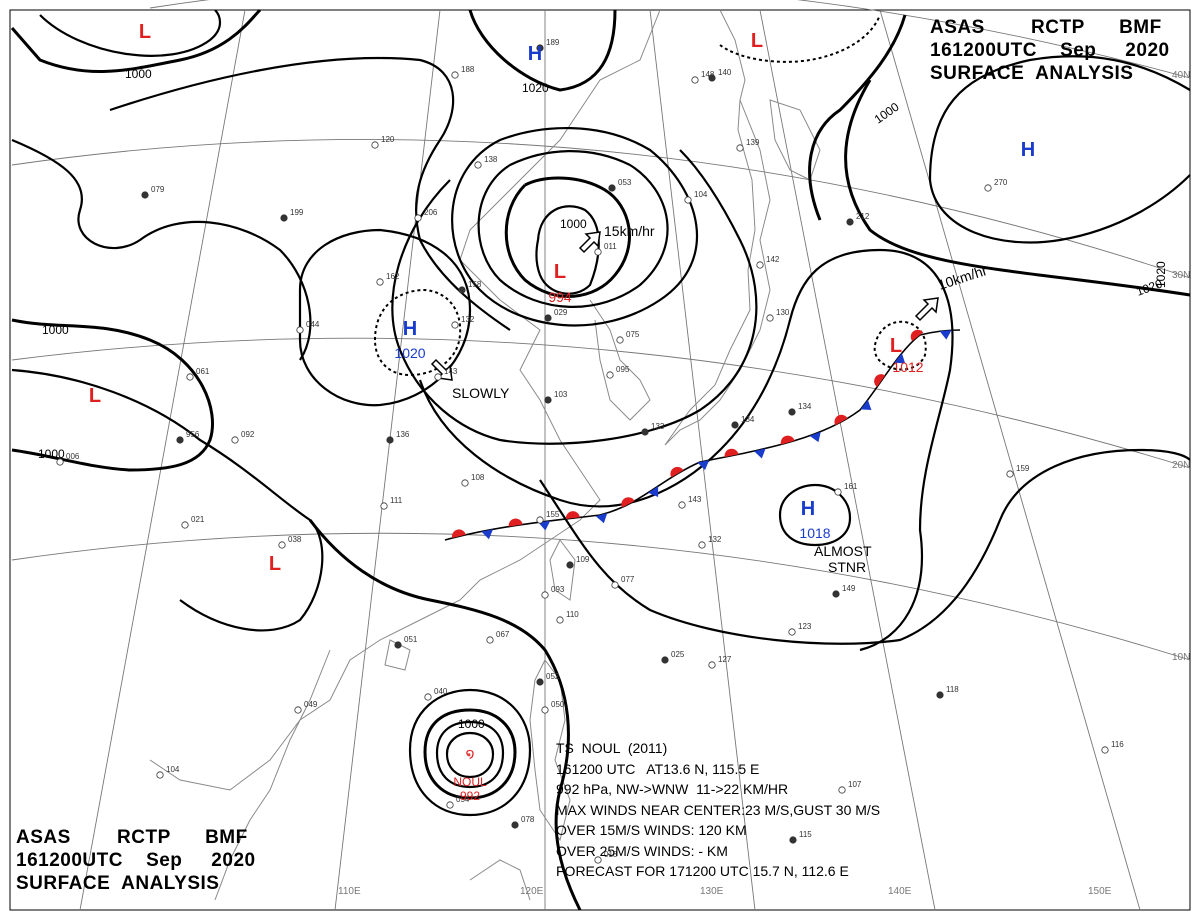  I want to click on coast-japan, so click(717, 272).